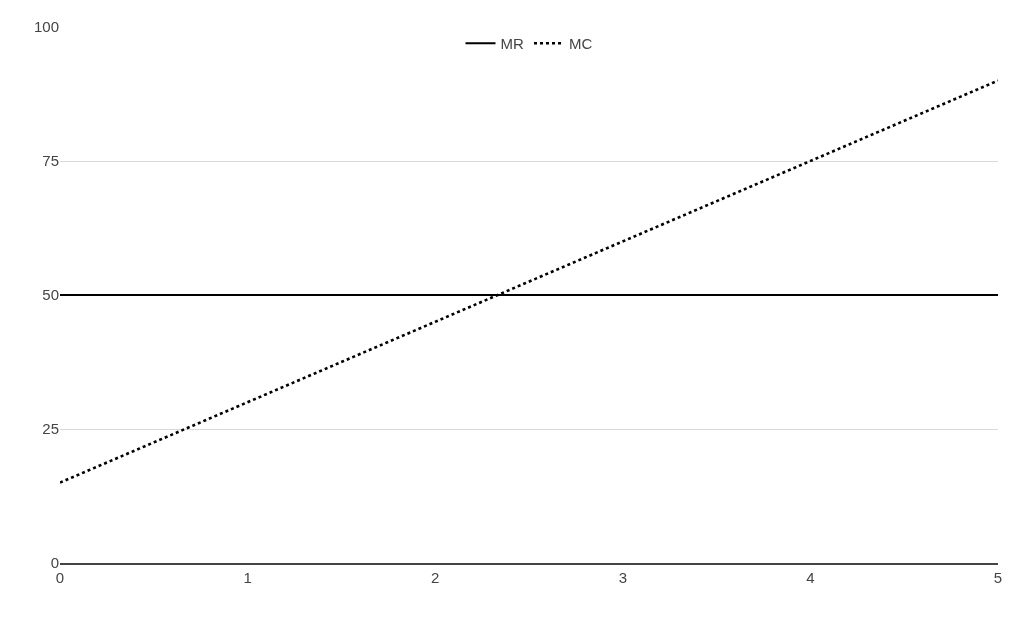 This screenshot has height=618, width=1024. I want to click on x-tick-label: 4, so click(810, 577).